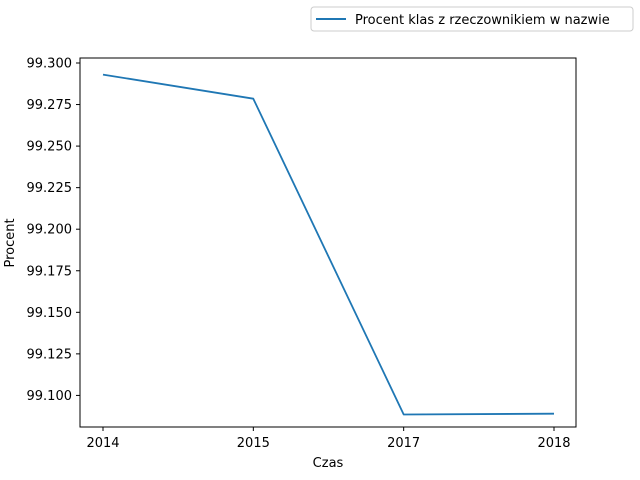 The image size is (640, 480). Describe the element at coordinates (328, 439) in the screenshot. I see `x-axis-ticks: 2014 2015 2017 2018` at that location.